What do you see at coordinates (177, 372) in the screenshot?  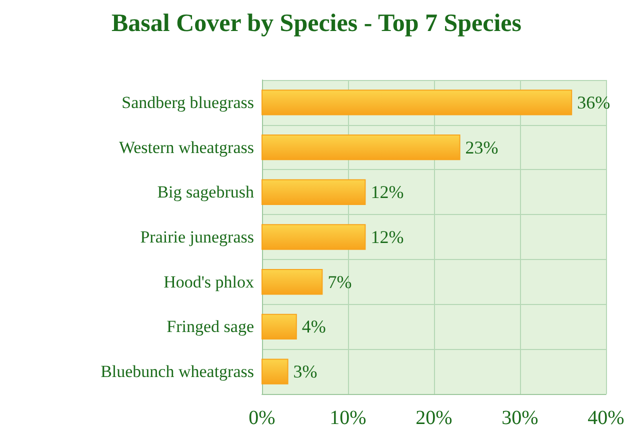 I see `y-tick-label: Bluebunch wheatgrass` at bounding box center [177, 372].